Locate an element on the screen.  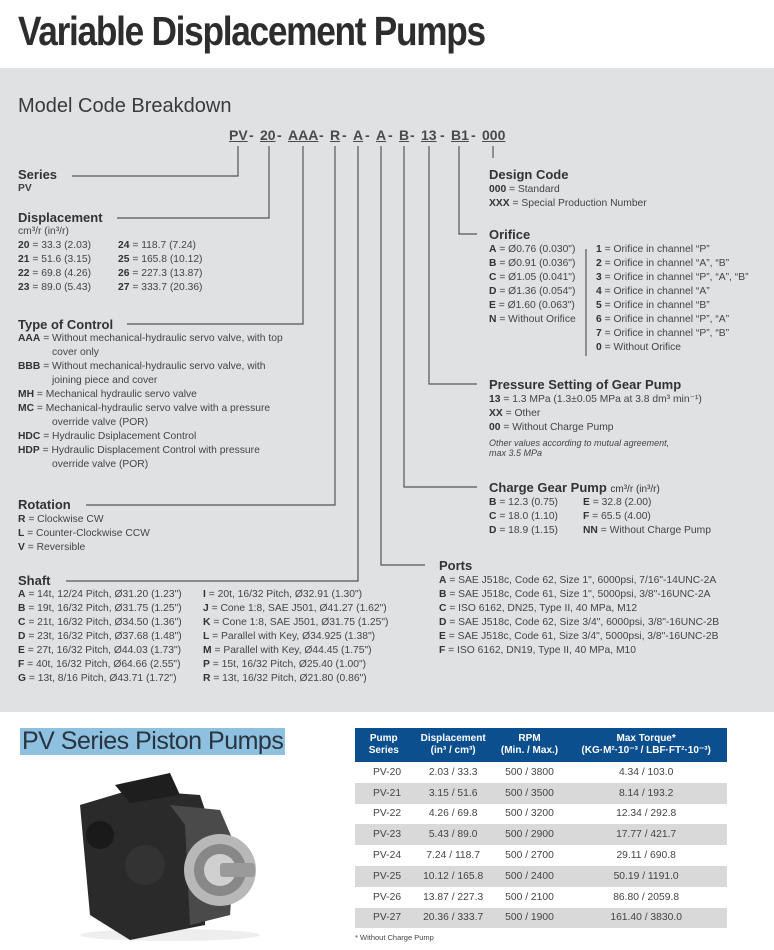
list-item: 21 = 51.6 (3.15) is located at coordinates (54, 260).